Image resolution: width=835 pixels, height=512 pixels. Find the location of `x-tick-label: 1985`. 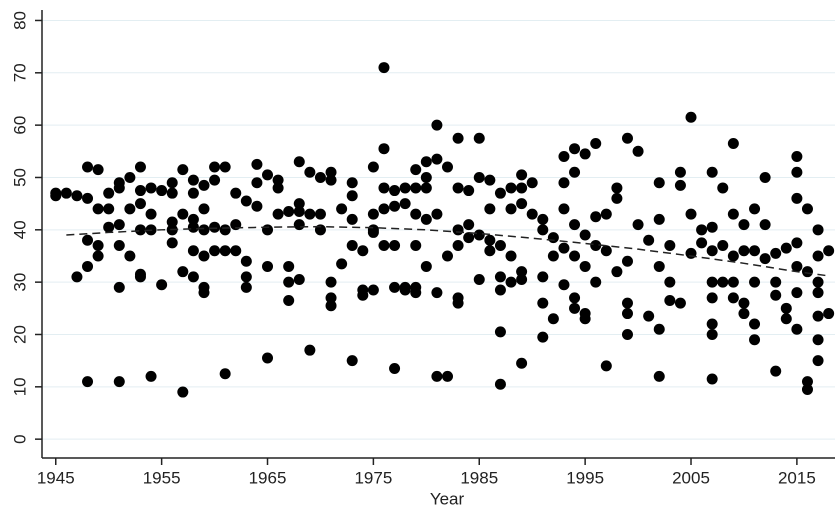

x-tick-label: 1985 is located at coordinates (479, 477).